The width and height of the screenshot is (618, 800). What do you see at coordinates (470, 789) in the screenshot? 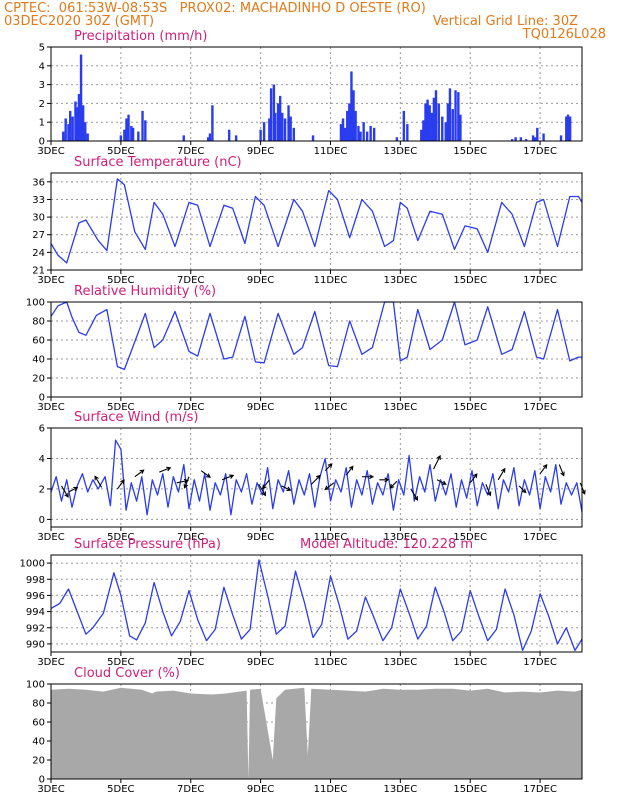
I see `x-tick-label: 15DEC` at bounding box center [470, 789].